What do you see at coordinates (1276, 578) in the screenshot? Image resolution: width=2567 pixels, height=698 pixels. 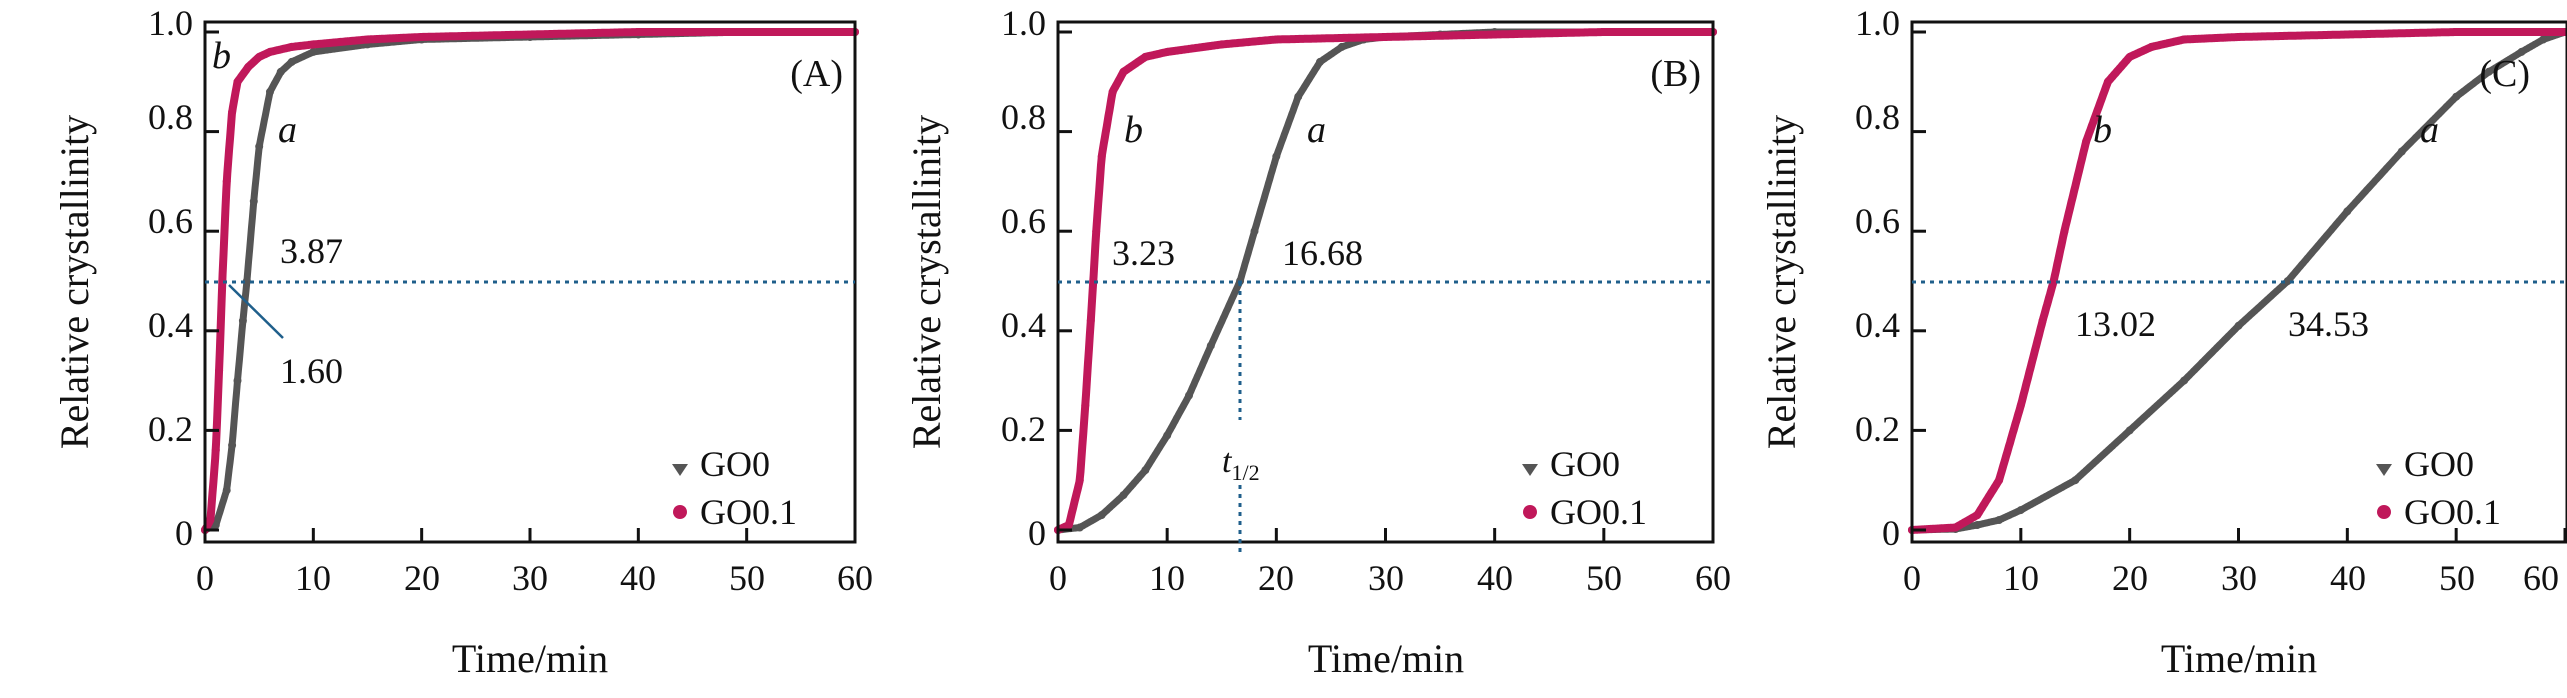 I see `panel-b-xtick-label: 20` at bounding box center [1276, 578].